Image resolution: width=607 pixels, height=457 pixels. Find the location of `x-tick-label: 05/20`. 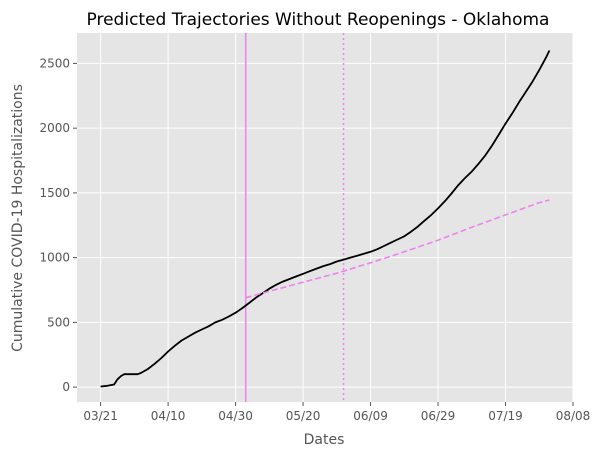

x-tick-label: 05/20 is located at coordinates (303, 416).